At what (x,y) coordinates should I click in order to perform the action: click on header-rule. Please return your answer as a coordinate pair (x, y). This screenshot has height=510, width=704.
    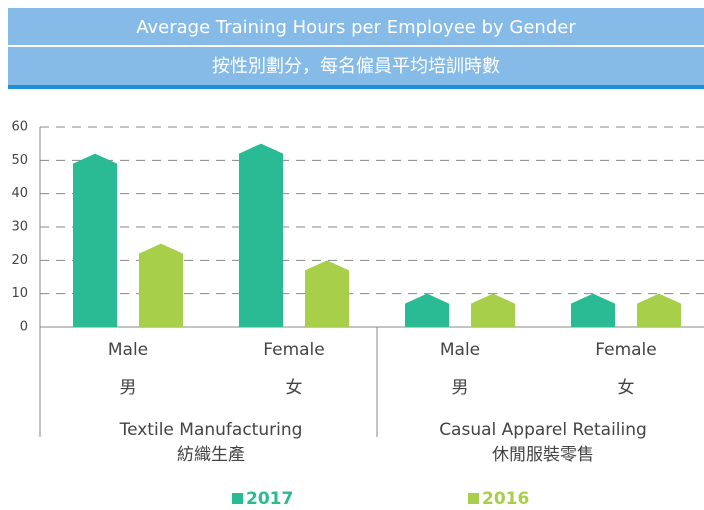
    Looking at the image, I should click on (356, 87).